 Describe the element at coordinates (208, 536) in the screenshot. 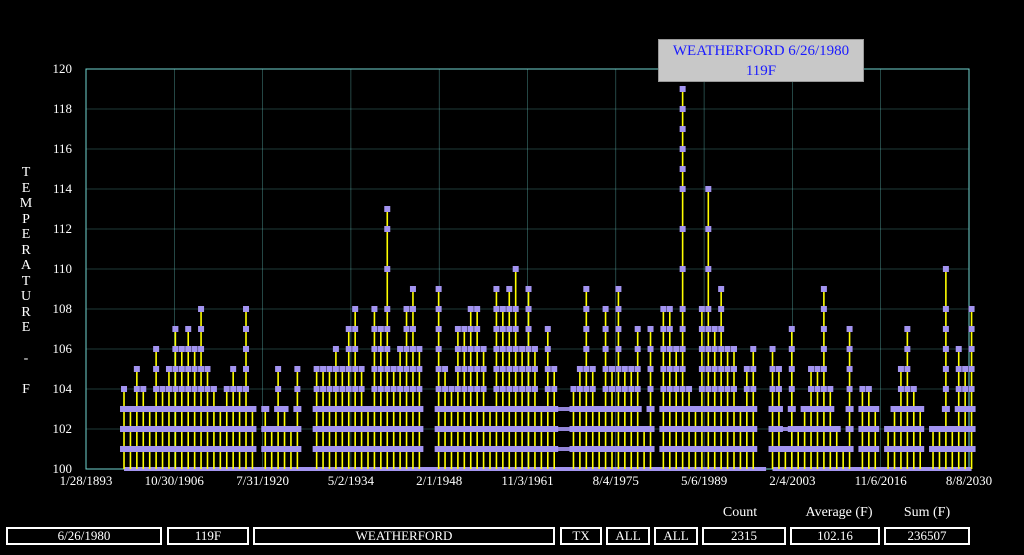

I see `record-temp-cell: 119F` at that location.